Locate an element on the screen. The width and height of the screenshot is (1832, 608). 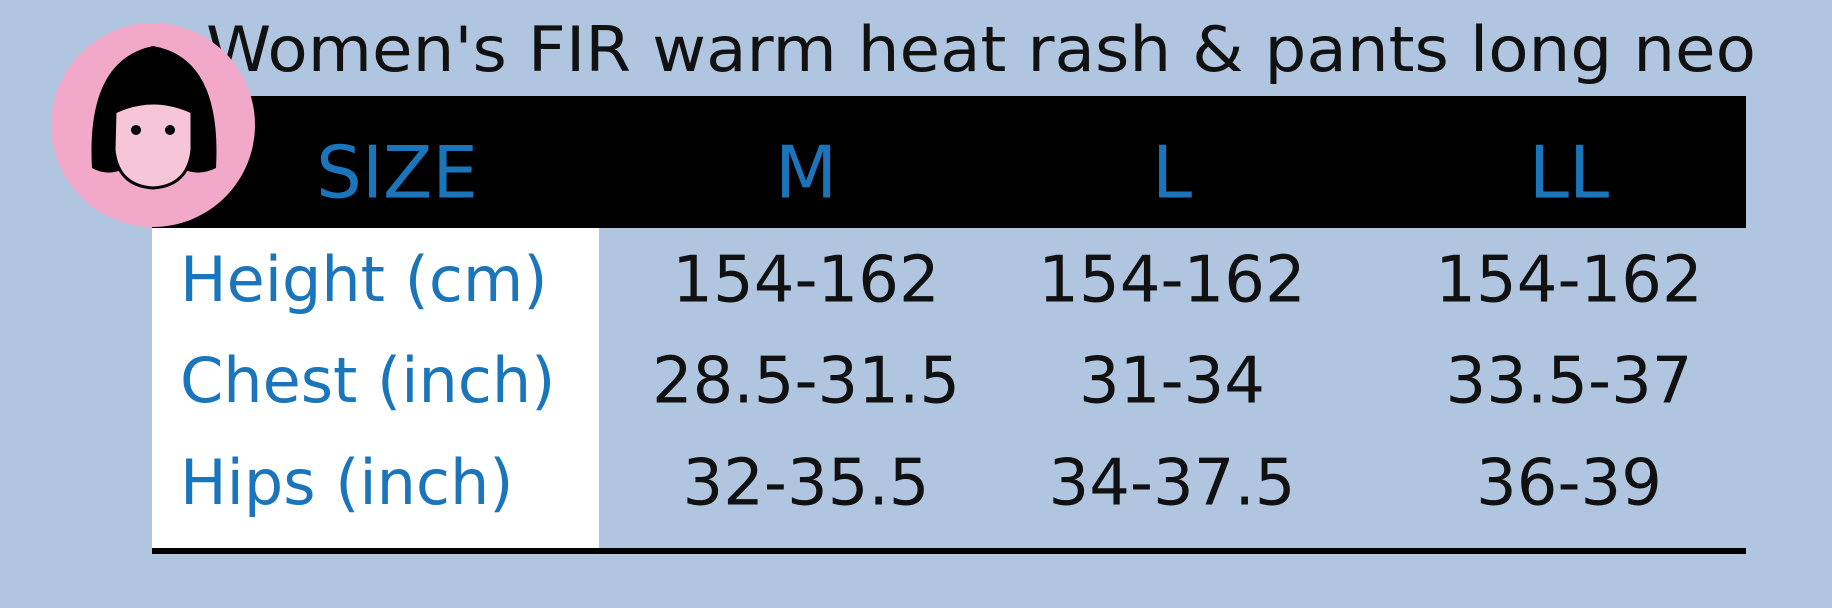
label-column is located at coordinates (375, 388).